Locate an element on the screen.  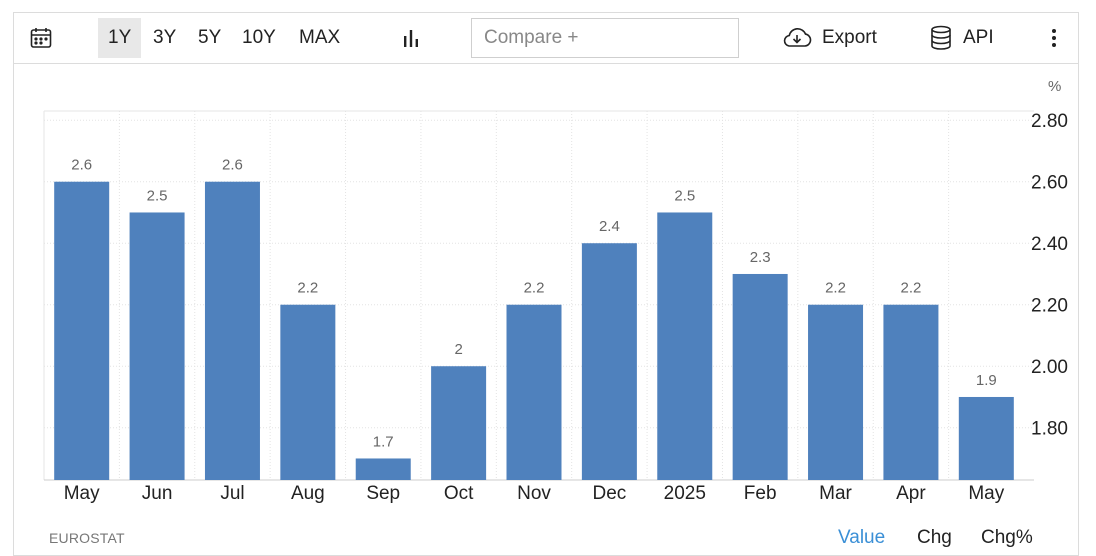
database-icon is located at coordinates (941, 38).